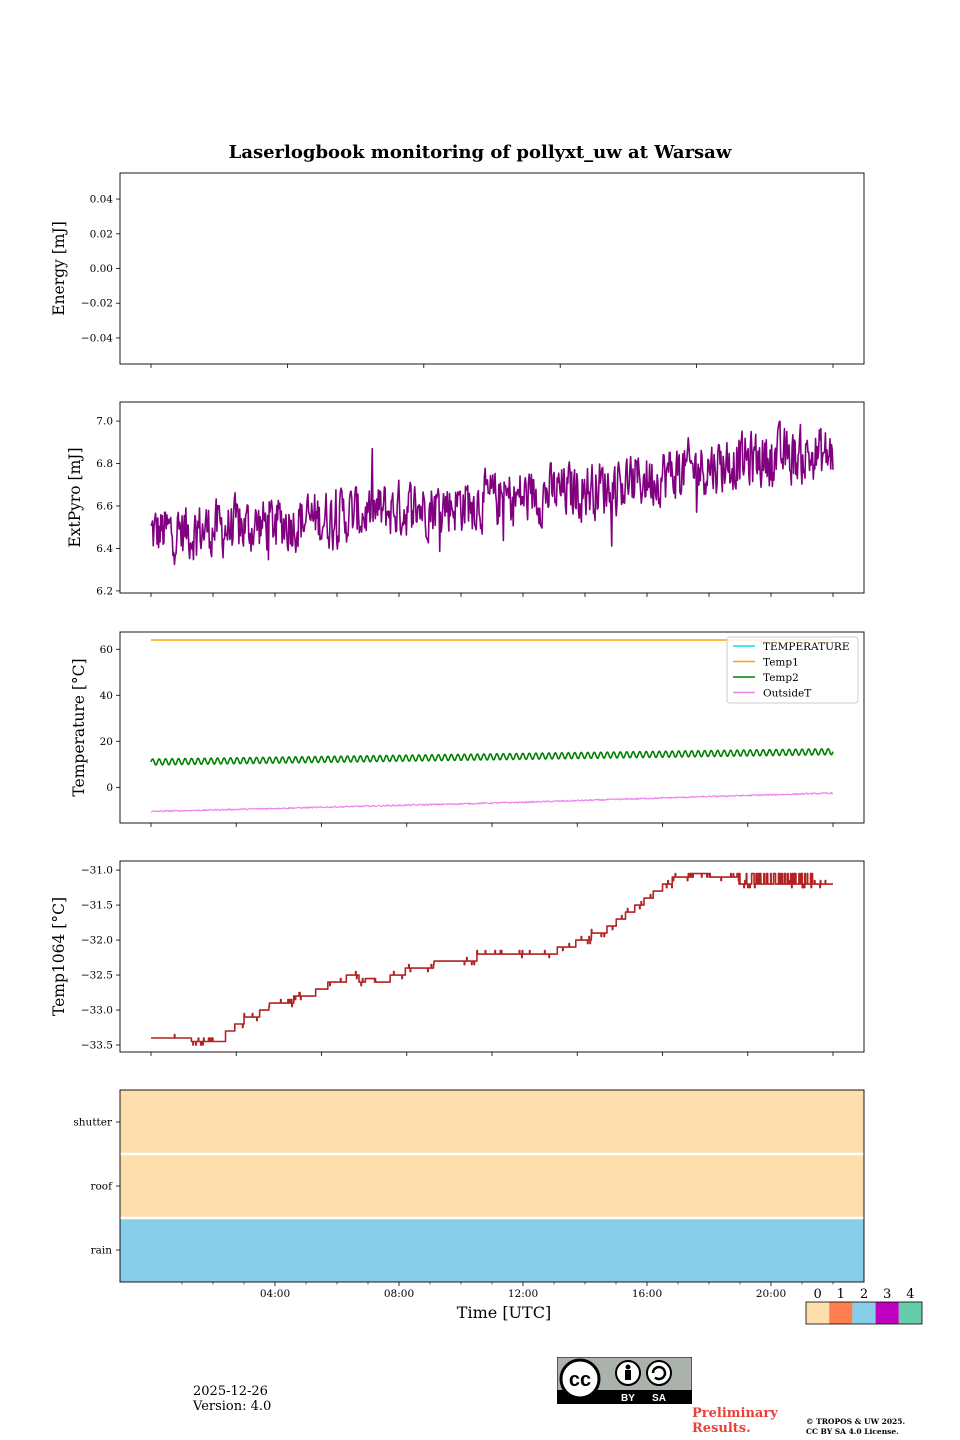  I want to click on temperature-series-group, so click(492, 726).